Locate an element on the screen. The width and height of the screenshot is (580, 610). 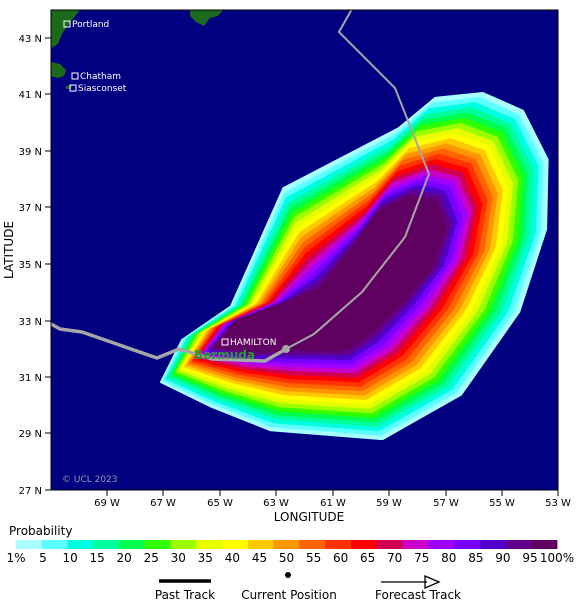
scale-label: 55 is located at coordinates (313, 558).